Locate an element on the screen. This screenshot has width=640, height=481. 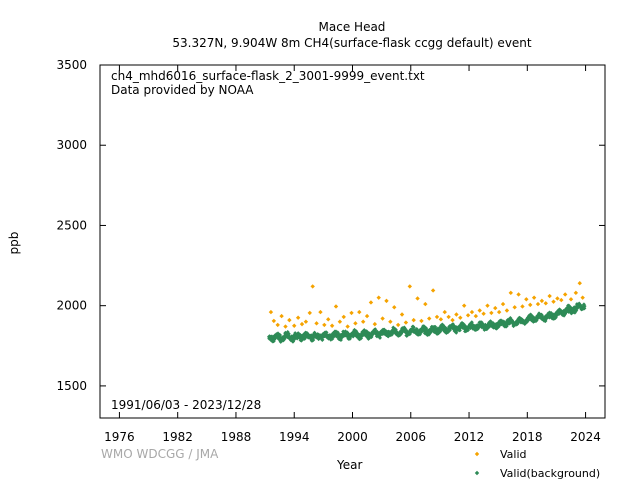
series-valid-points is located at coordinates (426, 305).